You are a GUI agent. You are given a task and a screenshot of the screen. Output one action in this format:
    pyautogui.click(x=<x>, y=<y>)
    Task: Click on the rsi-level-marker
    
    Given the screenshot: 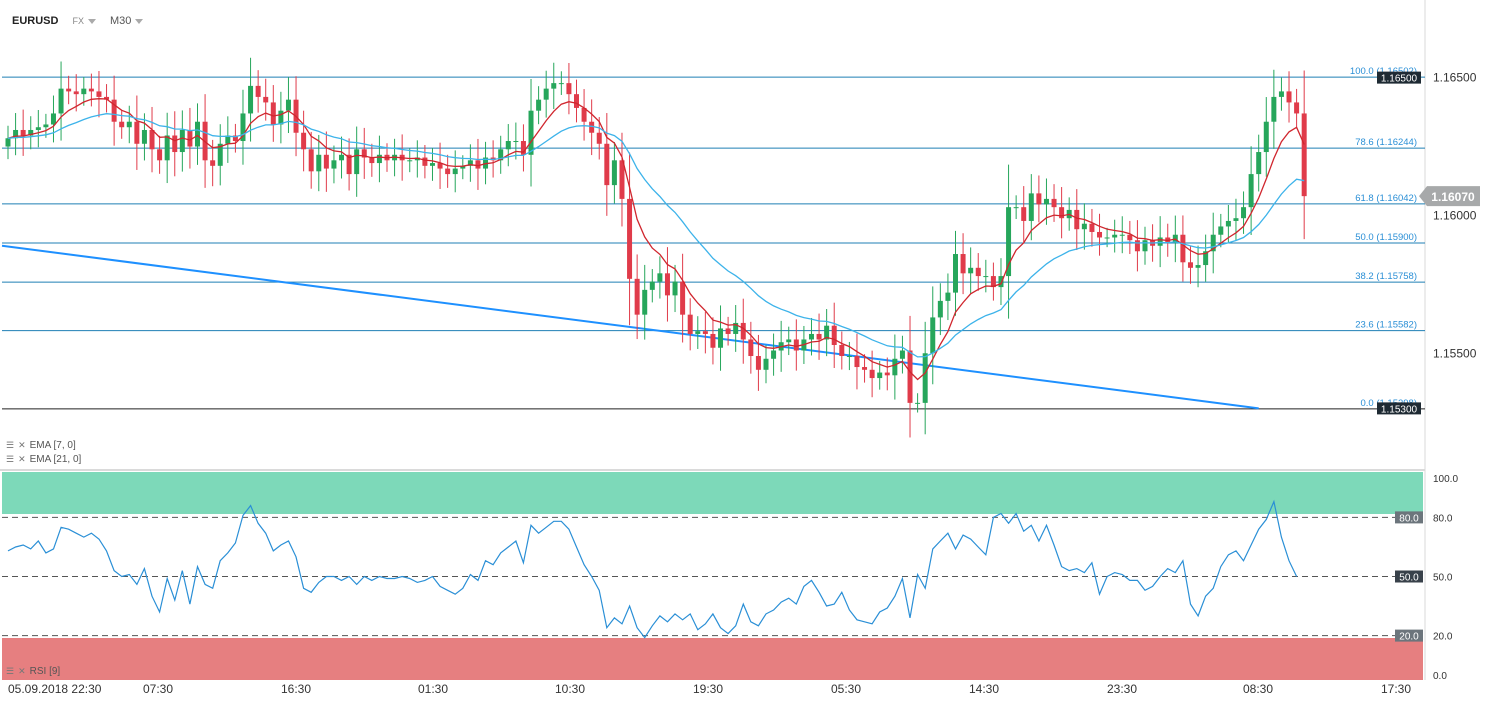 What is the action you would take?
    pyautogui.click(x=1409, y=576)
    